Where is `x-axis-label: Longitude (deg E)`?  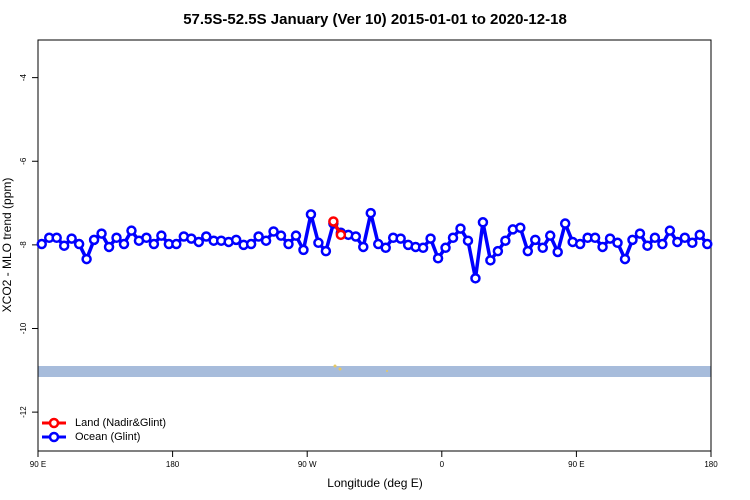
x-axis-label: Longitude (deg E) is located at coordinates (374, 483).